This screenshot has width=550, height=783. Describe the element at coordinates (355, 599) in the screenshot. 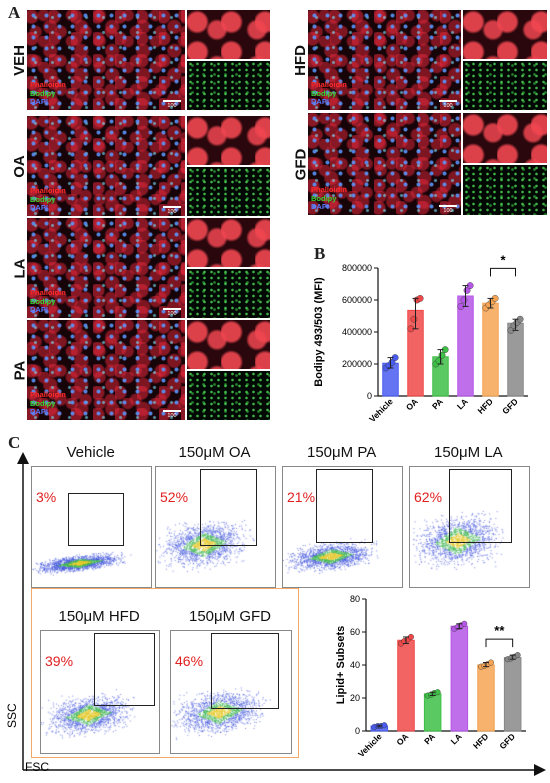

I see `y-tick-label: 80` at that location.